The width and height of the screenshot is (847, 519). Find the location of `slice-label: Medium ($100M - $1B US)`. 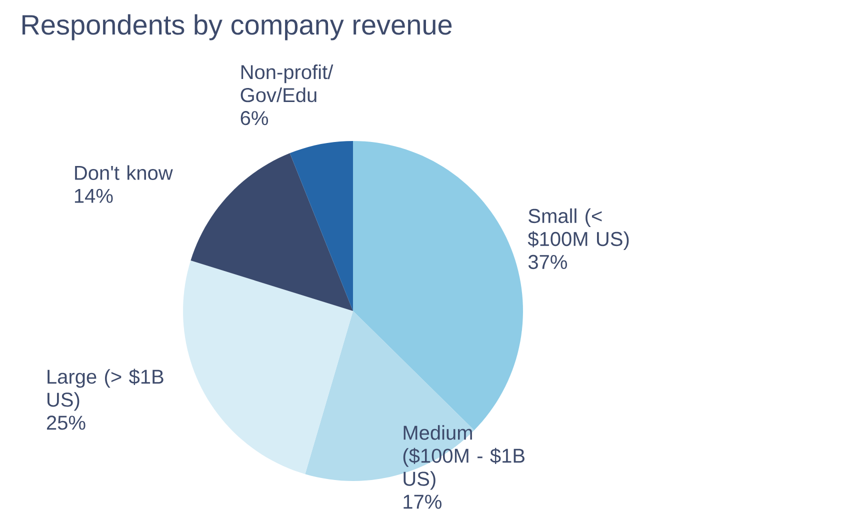

slice-label: Medium ($100M - $1B US) is located at coordinates (463, 457).